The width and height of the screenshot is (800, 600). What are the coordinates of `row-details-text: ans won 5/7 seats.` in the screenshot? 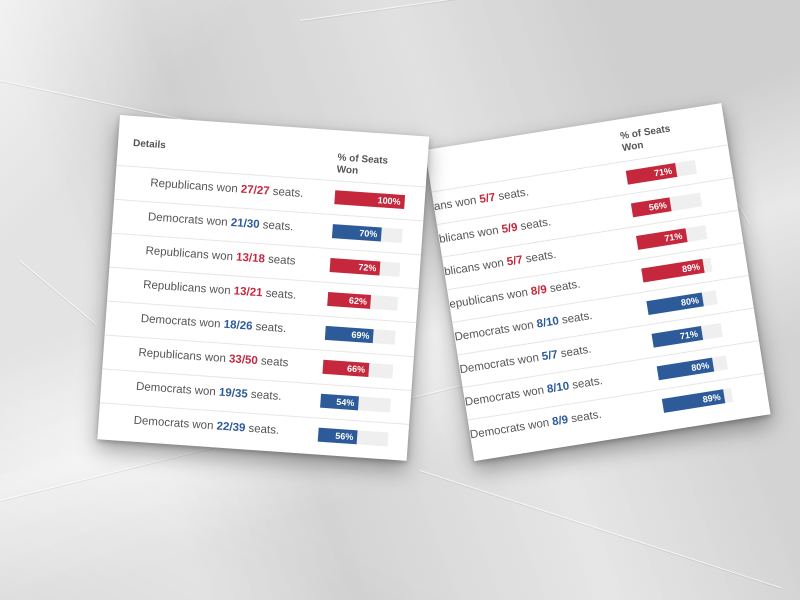 It's located at (481, 199).